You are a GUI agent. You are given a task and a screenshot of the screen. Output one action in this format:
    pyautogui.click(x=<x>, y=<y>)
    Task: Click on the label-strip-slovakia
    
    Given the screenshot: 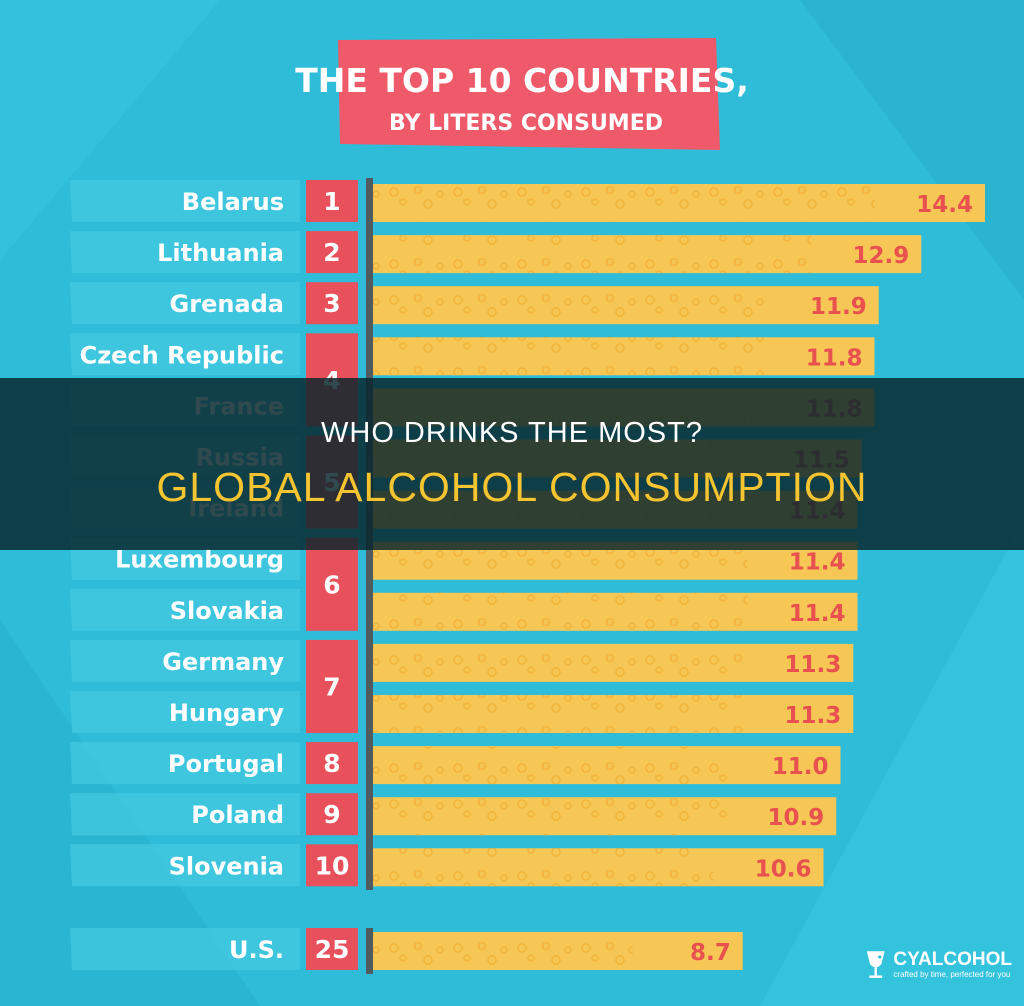 What is the action you would take?
    pyautogui.click(x=185, y=609)
    